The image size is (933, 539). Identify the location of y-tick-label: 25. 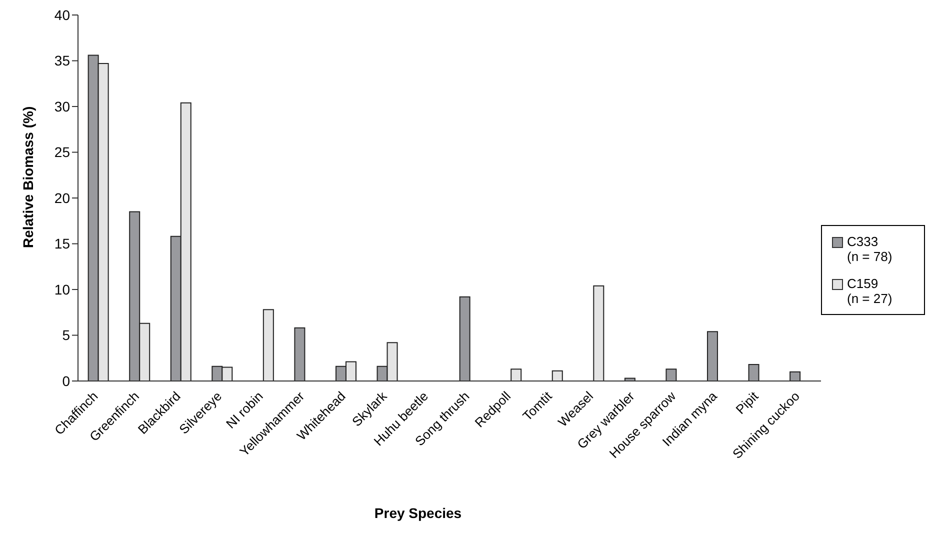
(62, 152).